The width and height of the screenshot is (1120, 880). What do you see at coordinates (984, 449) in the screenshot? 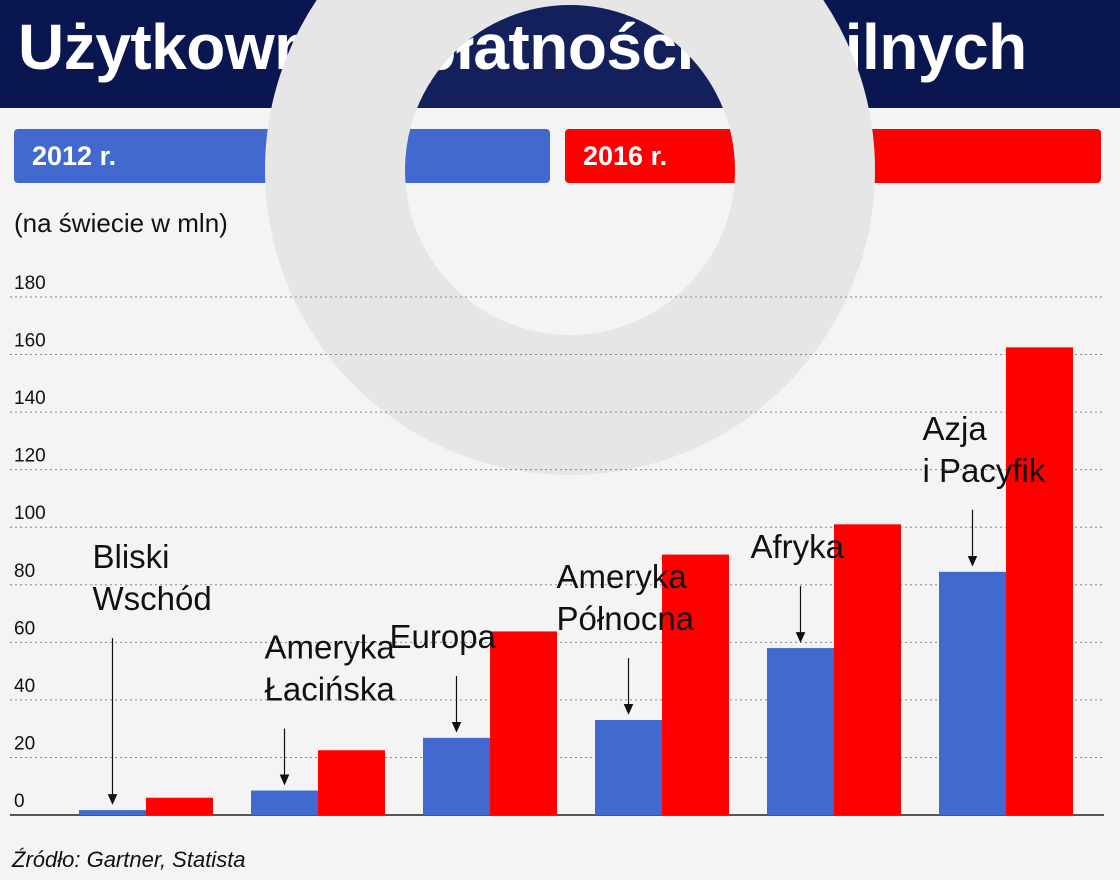
I see `category-label: Azja i Pacyfik` at bounding box center [984, 449].